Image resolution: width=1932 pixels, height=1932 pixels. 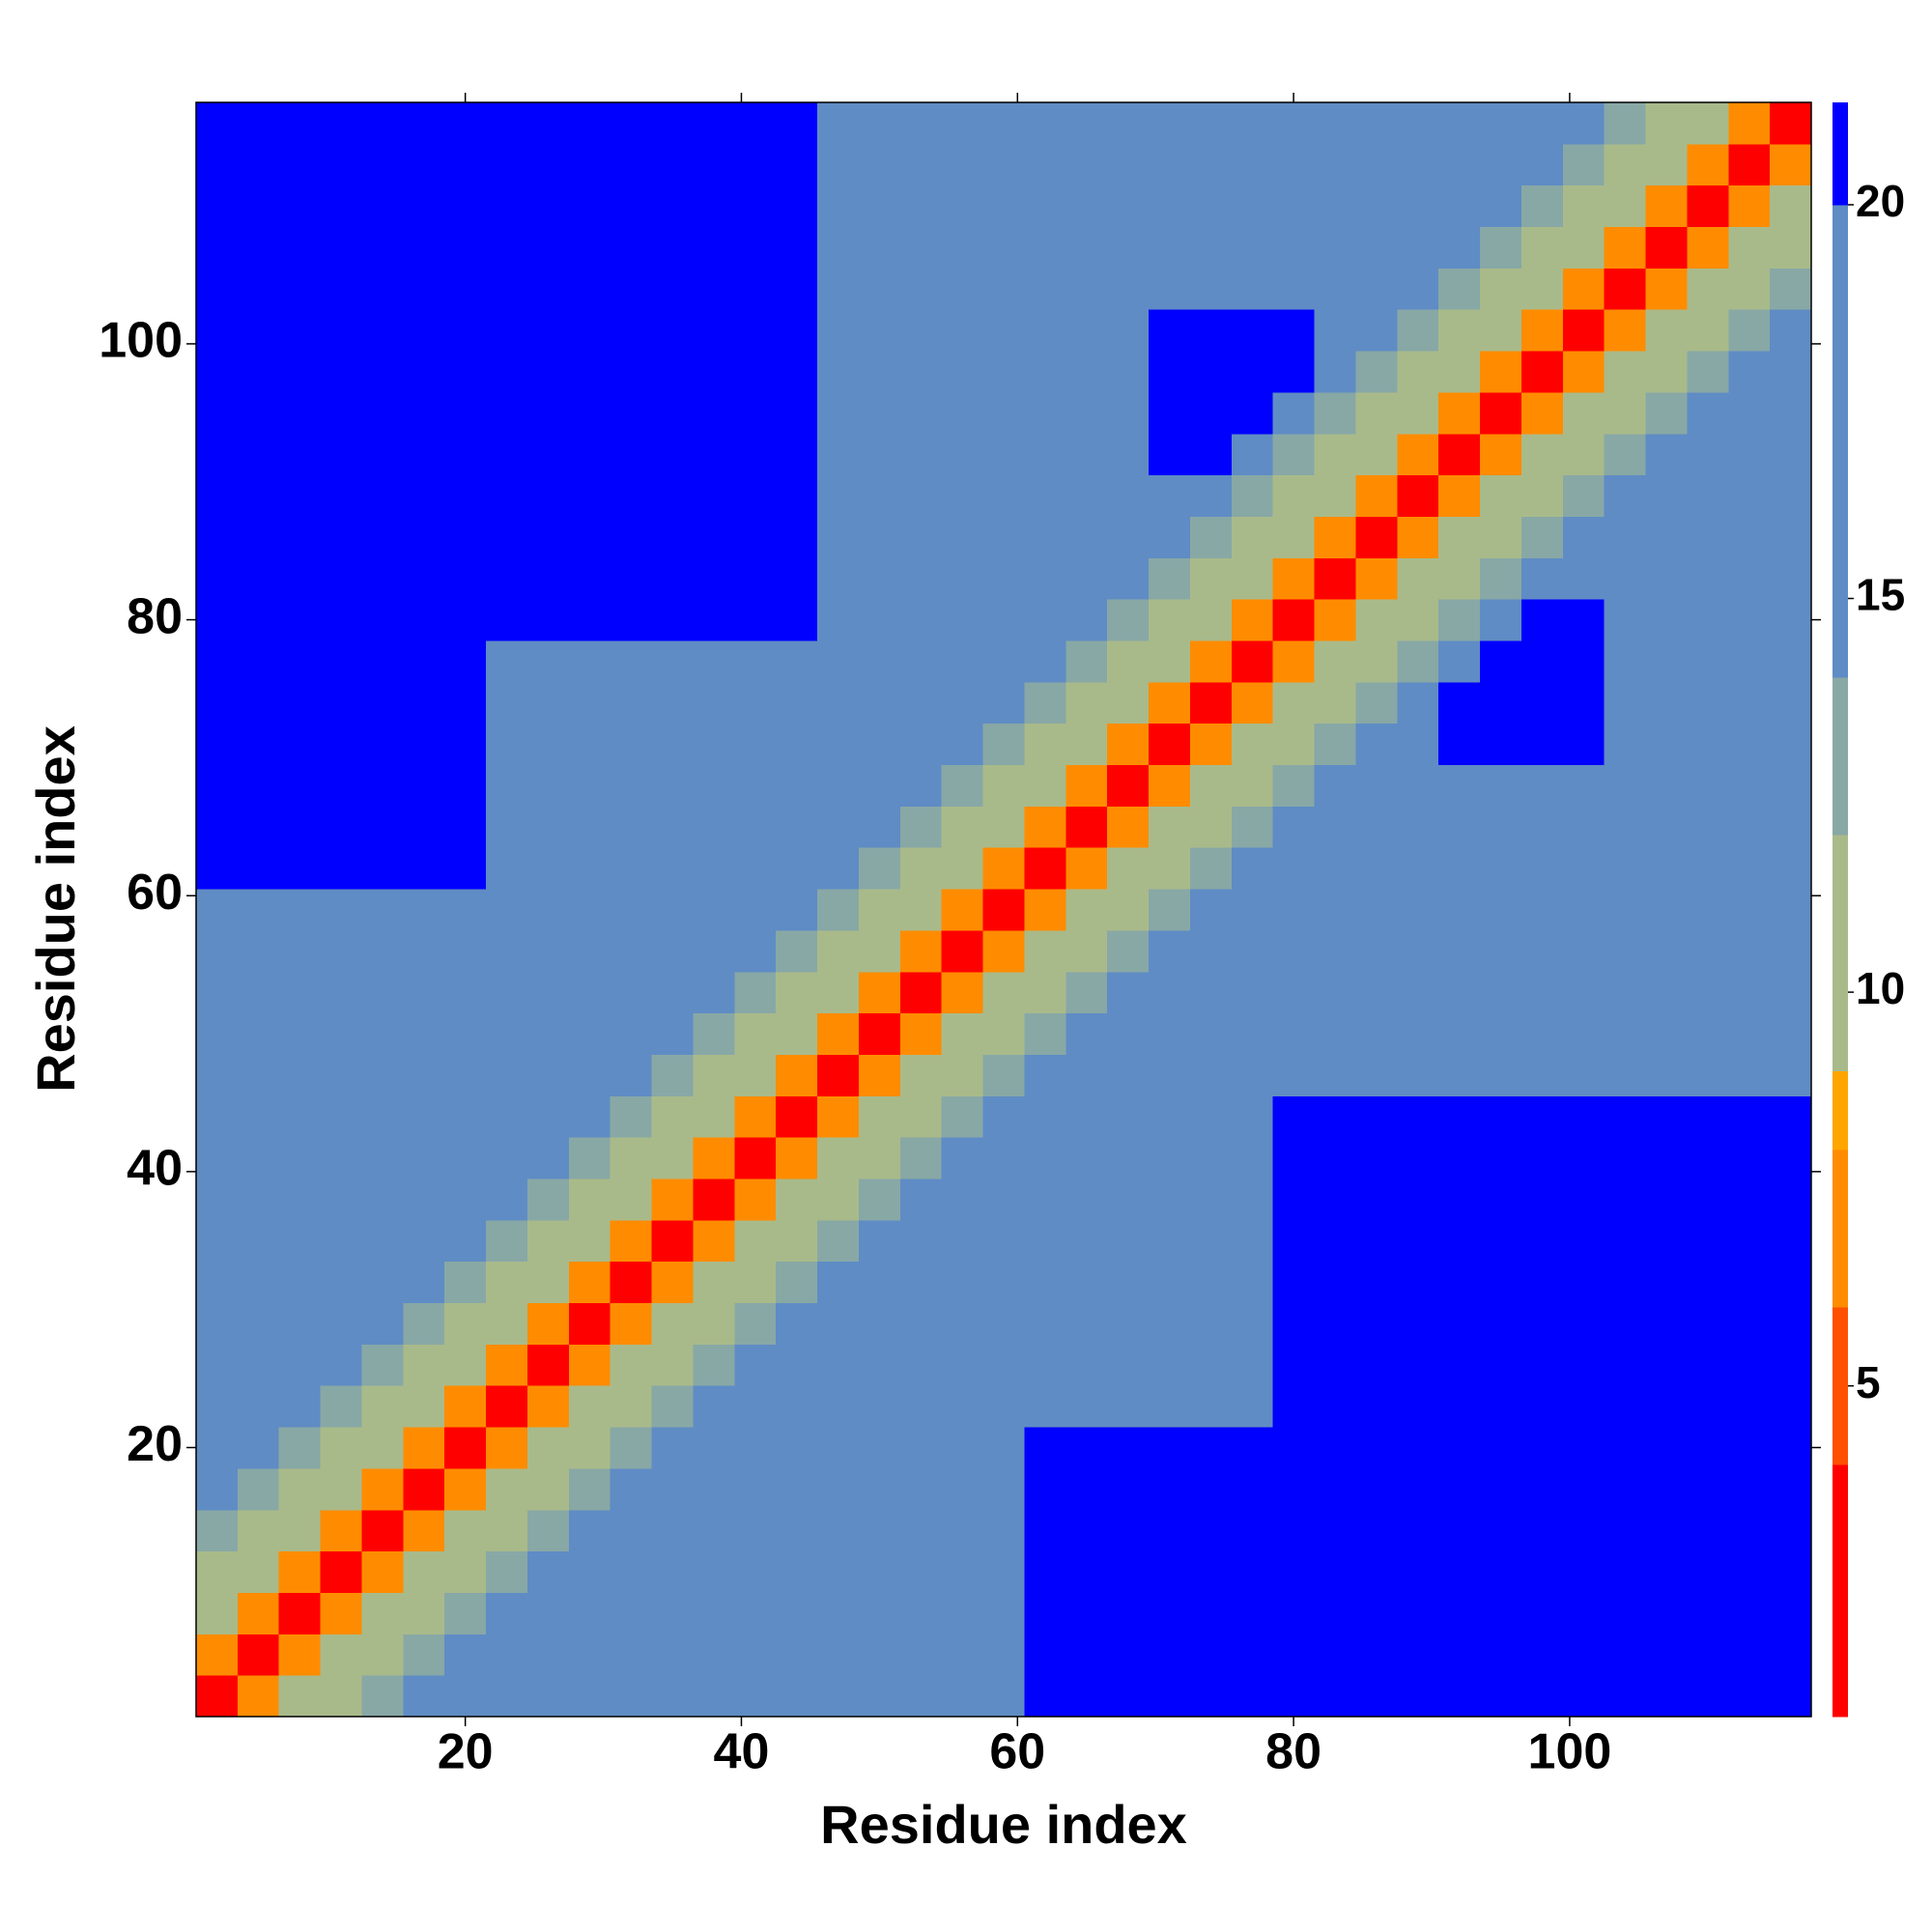 What do you see at coordinates (155, 616) in the screenshot?
I see `y-tick-label: 80` at bounding box center [155, 616].